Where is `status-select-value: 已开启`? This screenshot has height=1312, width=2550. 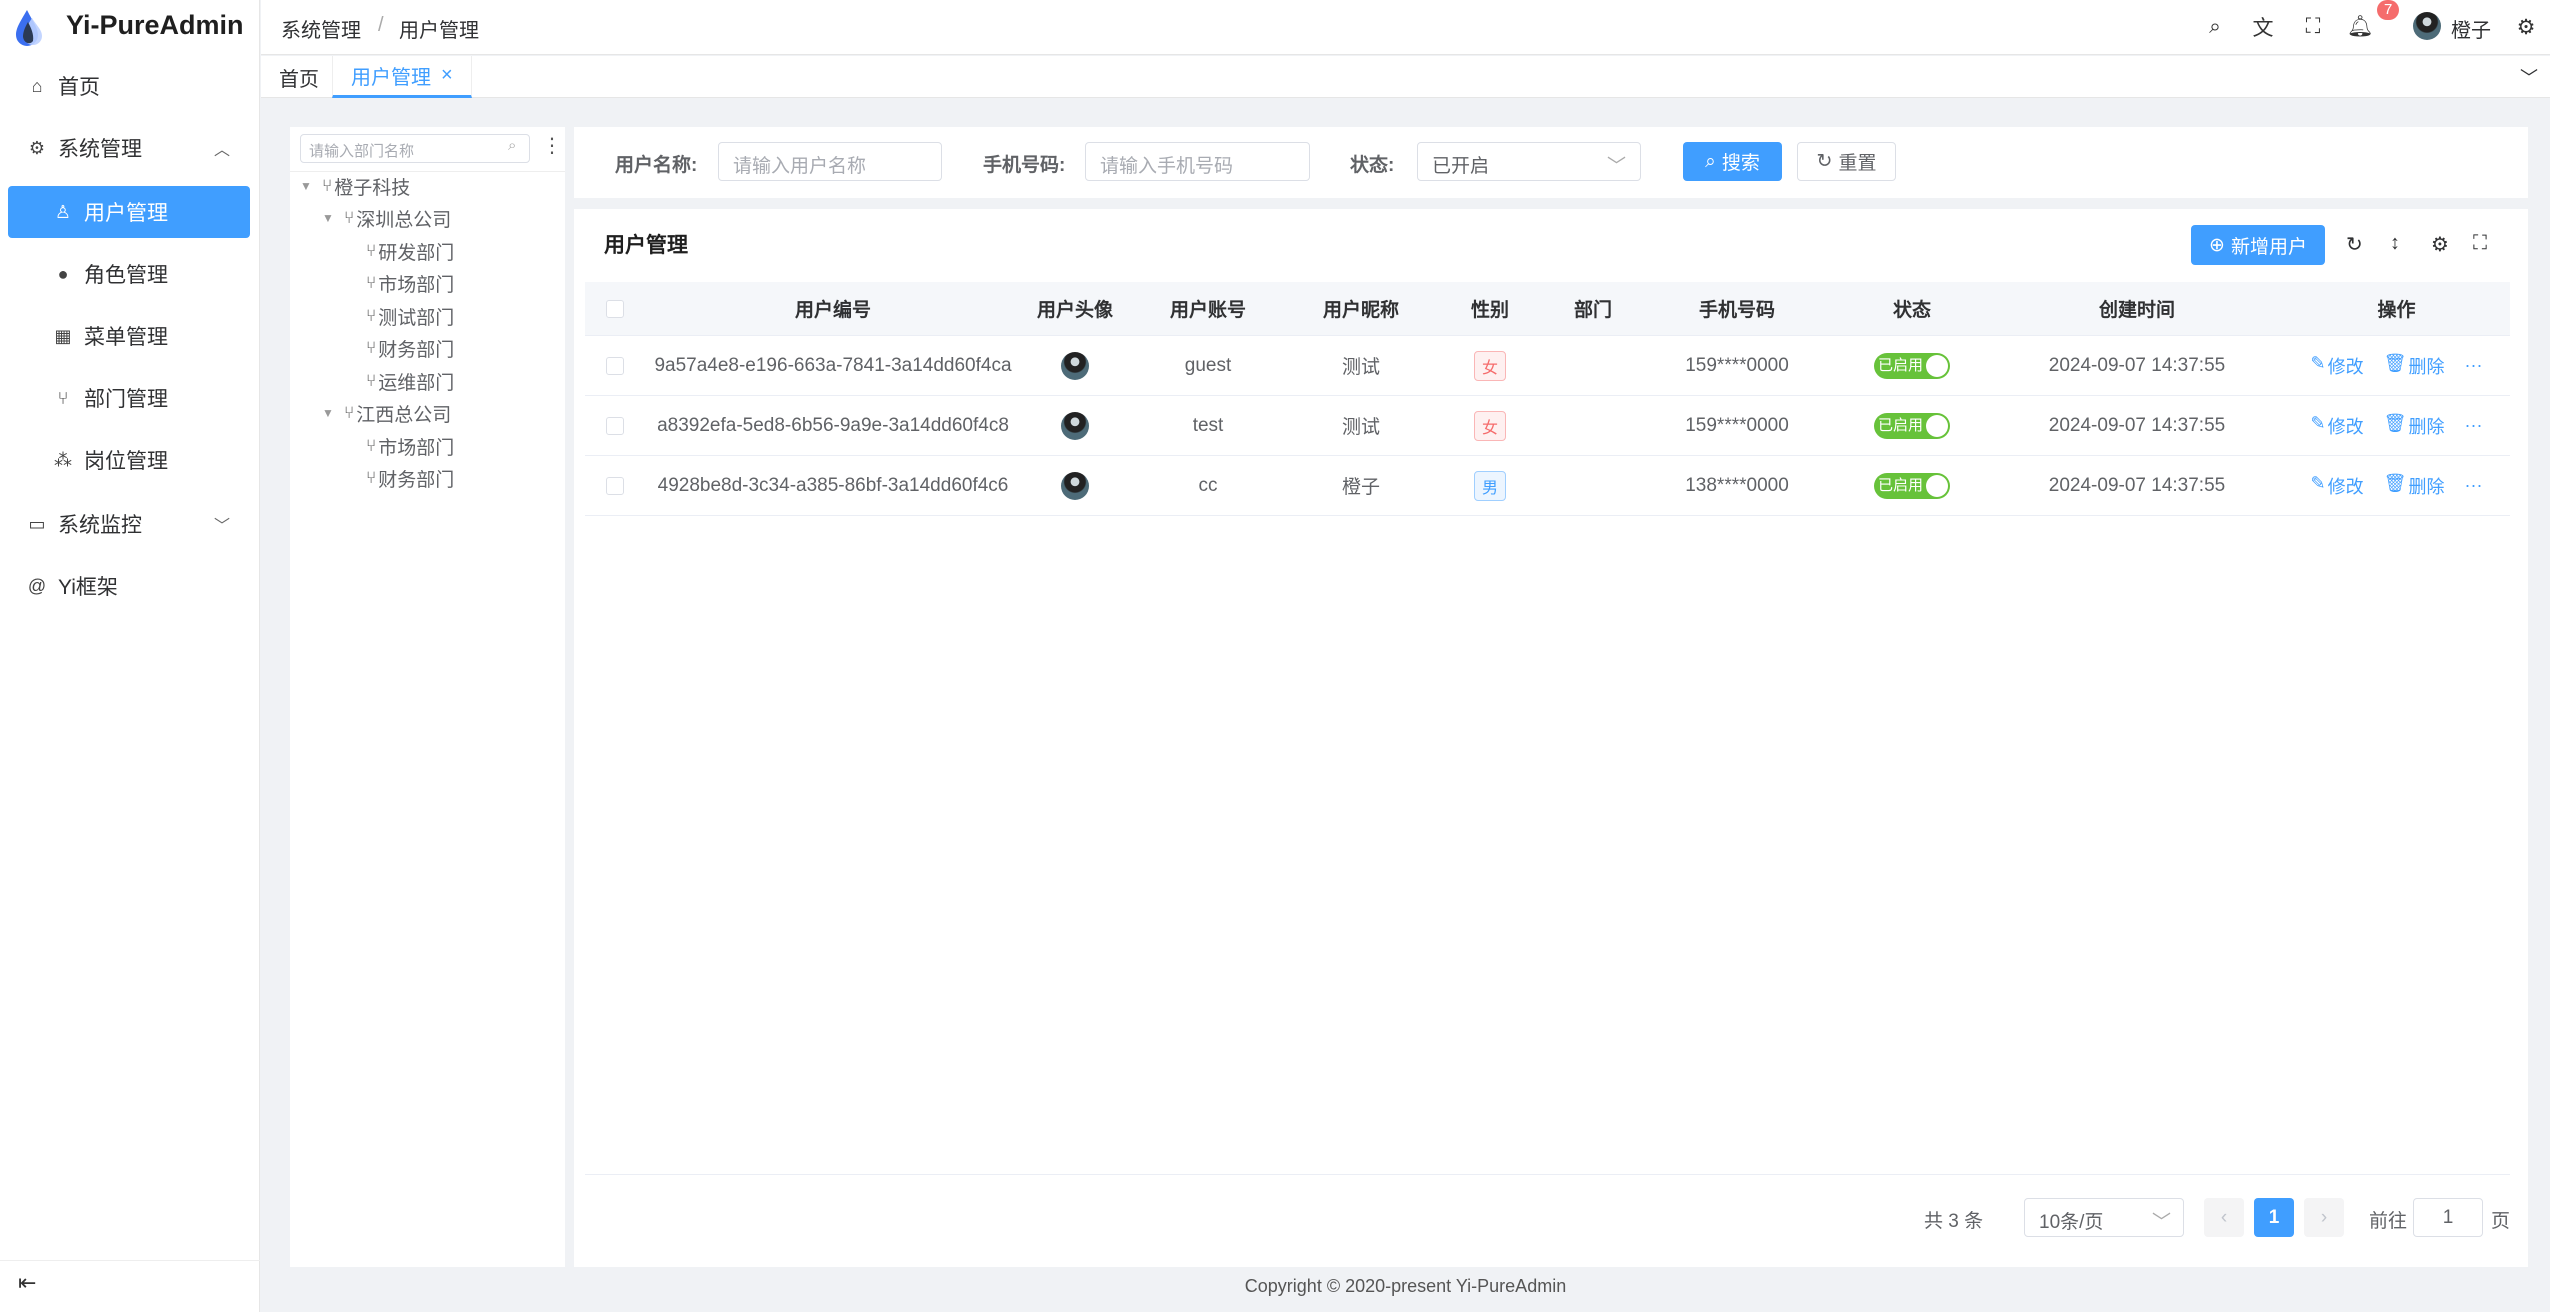 status-select-value: 已开启 is located at coordinates (1461, 166).